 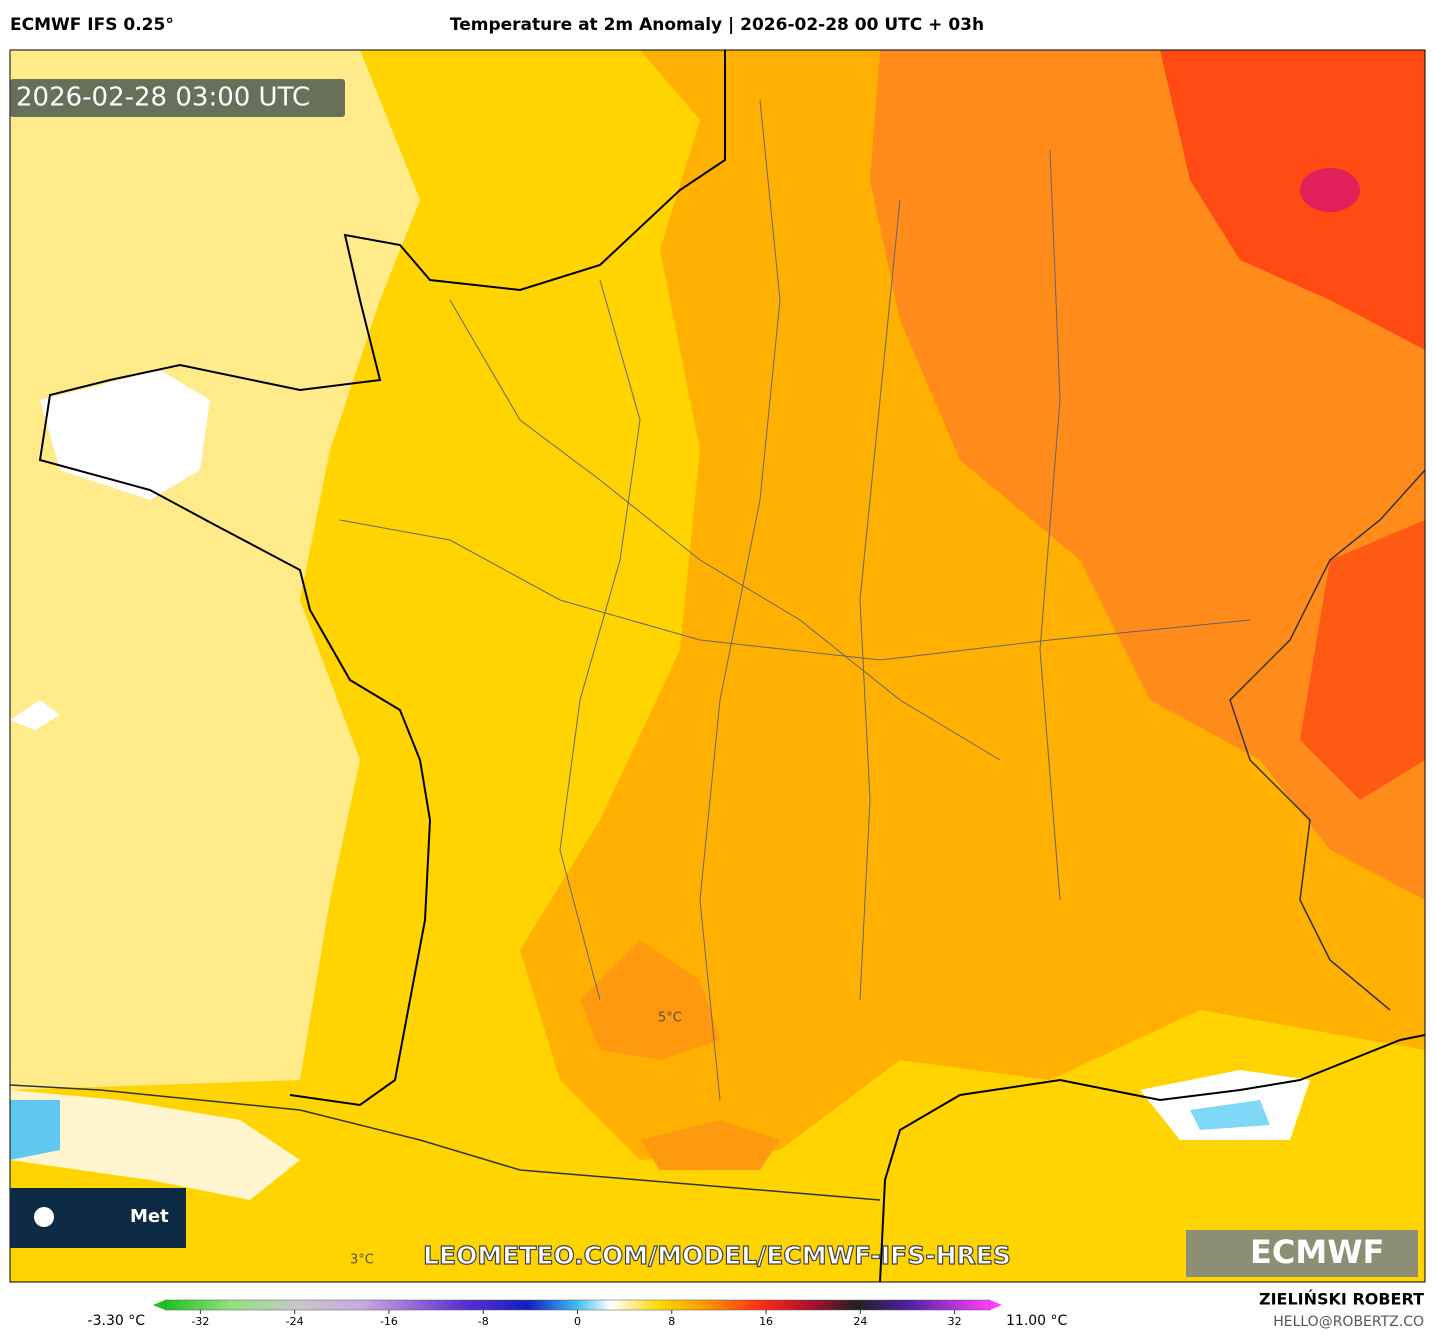 I want to click on field-white-pyr, so click(x=155, y=1145).